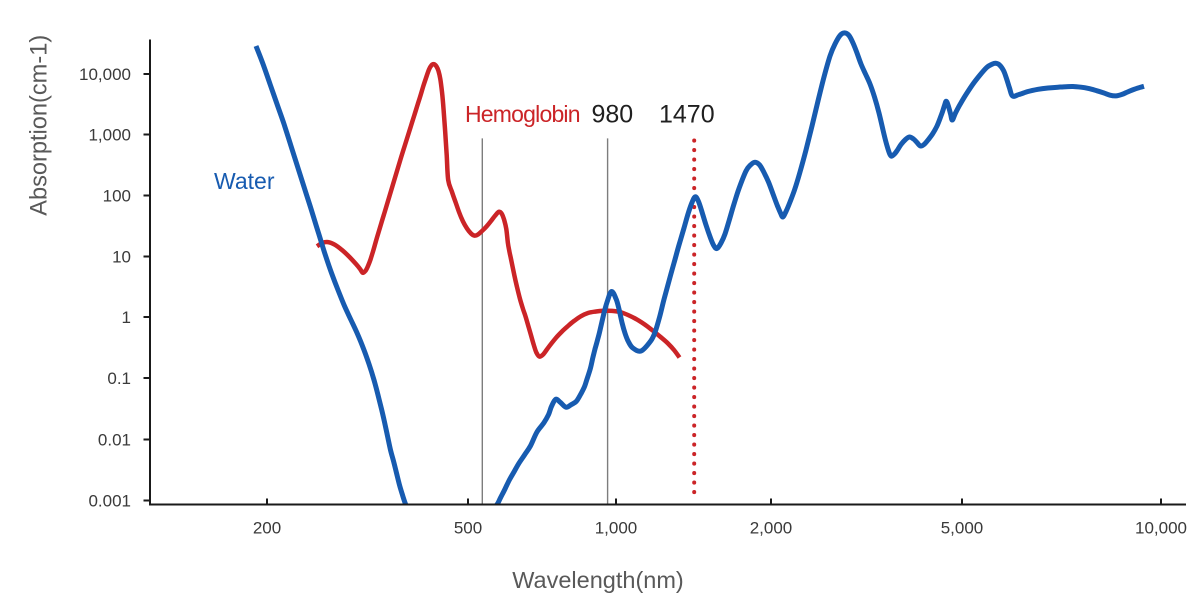 This screenshot has width=1199, height=605. I want to click on svg-text: 10, so click(121, 257).